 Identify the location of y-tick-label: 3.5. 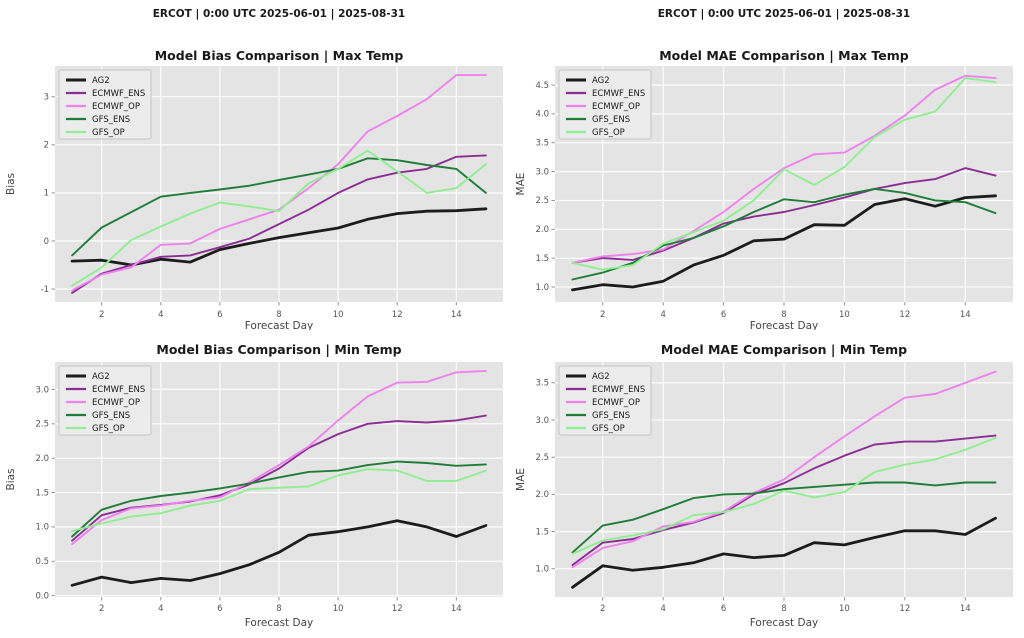
(542, 144).